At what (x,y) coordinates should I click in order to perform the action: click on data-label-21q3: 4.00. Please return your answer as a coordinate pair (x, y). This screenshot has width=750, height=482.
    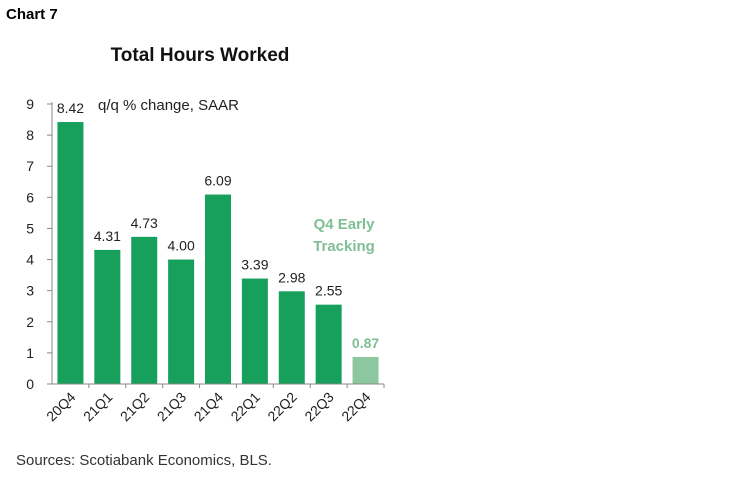
    Looking at the image, I should click on (180, 246).